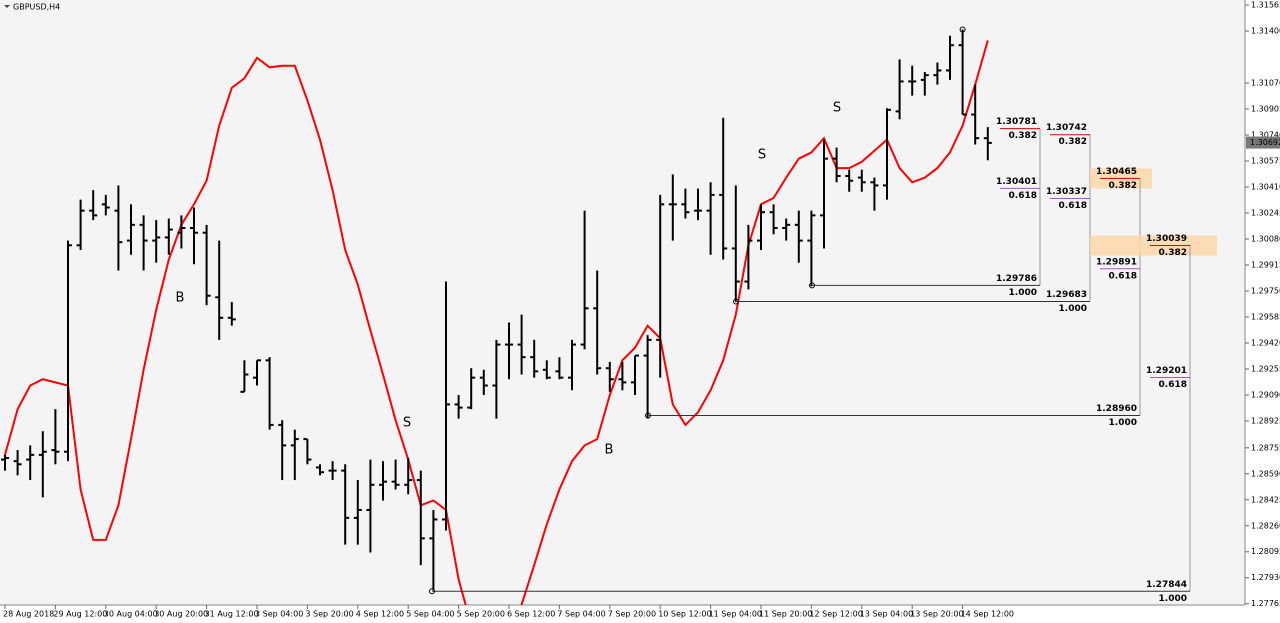  Describe the element at coordinates (1265, 239) in the screenshot. I see `y-tick-label: 1.30080` at that location.